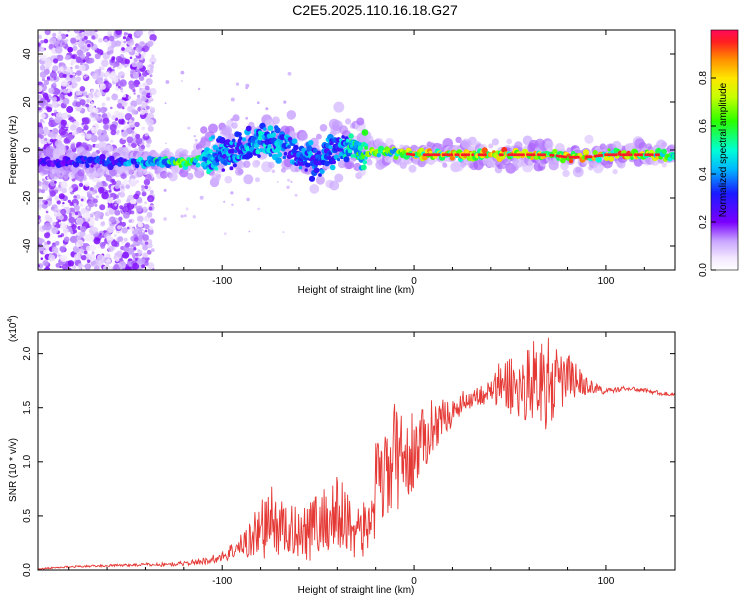 This screenshot has width=750, height=600. Describe the element at coordinates (606, 281) in the screenshot. I see `x-tick-label: 100` at that location.